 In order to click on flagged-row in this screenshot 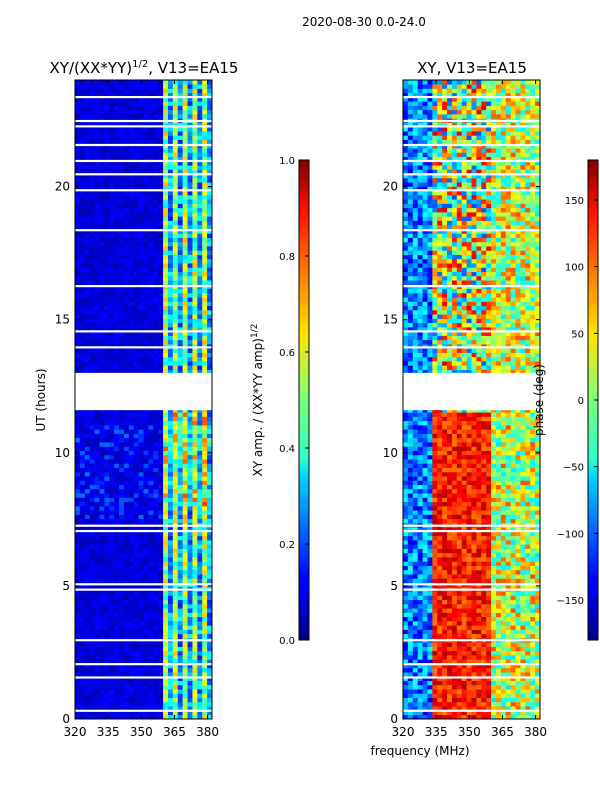, I will do `click(143, 710)`.